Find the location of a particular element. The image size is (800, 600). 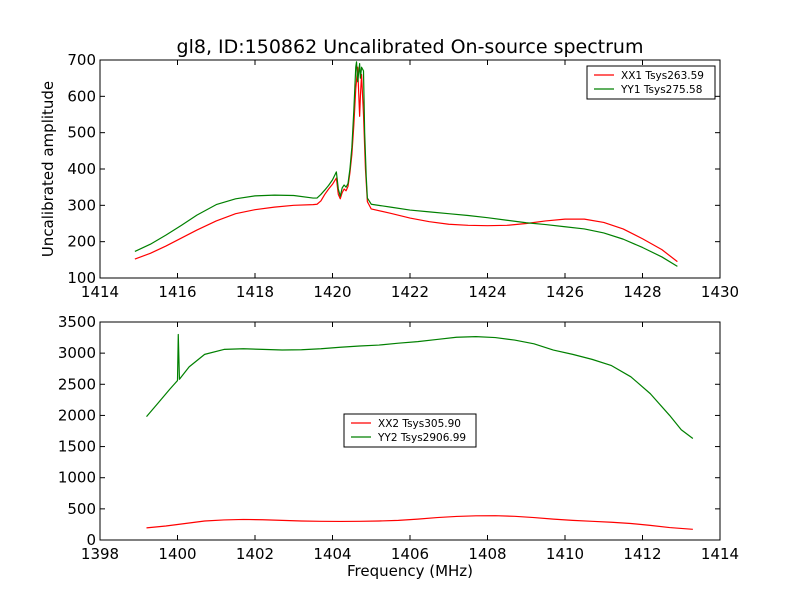

x-tick-label: 1422 is located at coordinates (410, 292).